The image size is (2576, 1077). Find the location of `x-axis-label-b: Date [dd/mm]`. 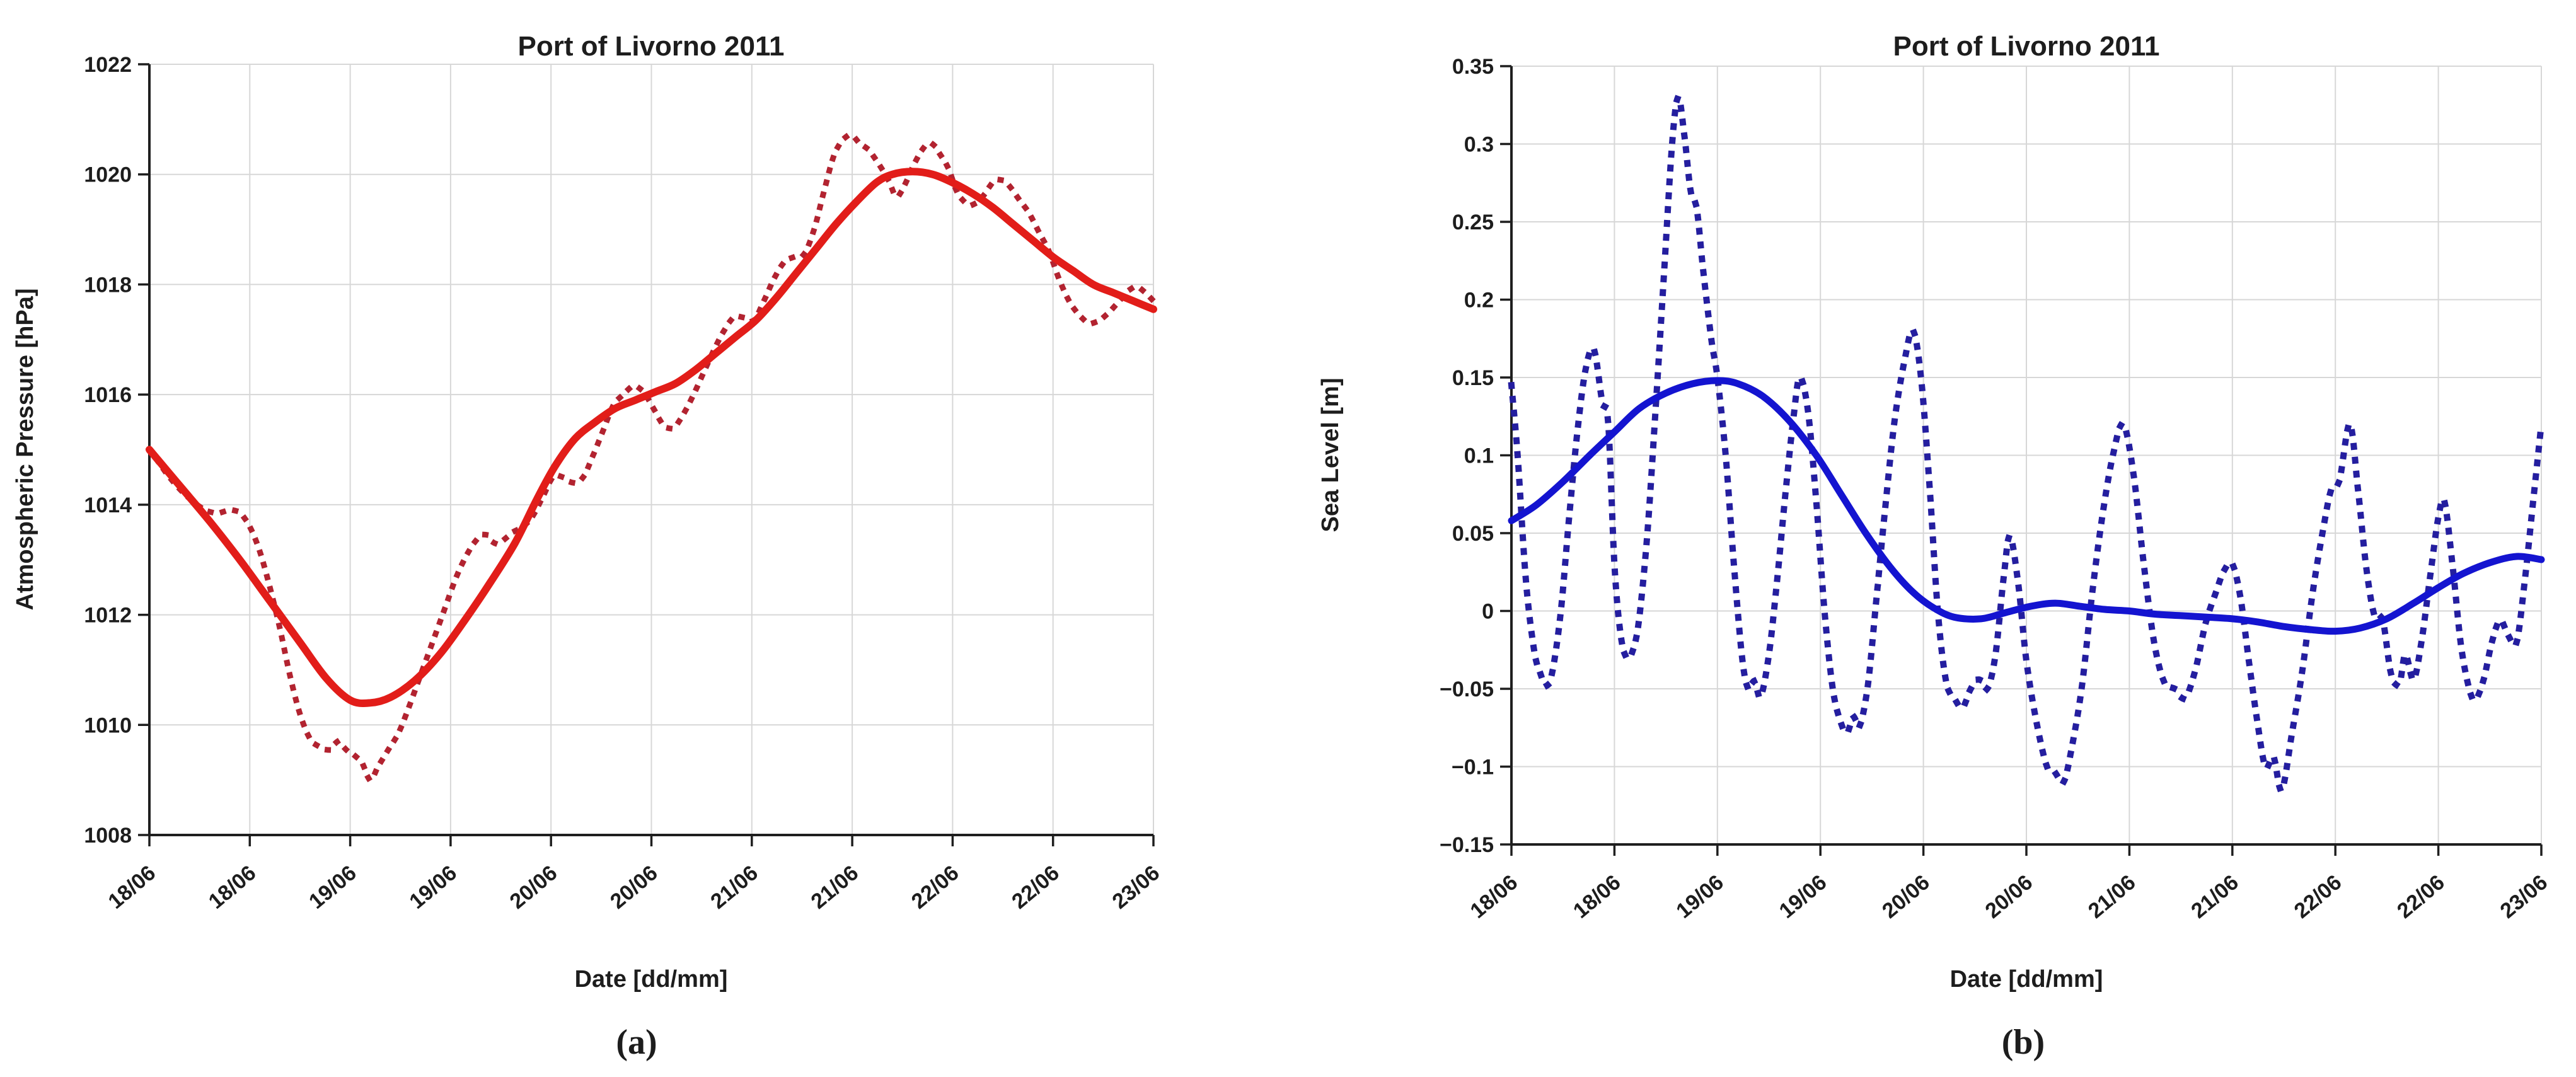

x-axis-label-b: Date [dd/mm] is located at coordinates (2027, 979).